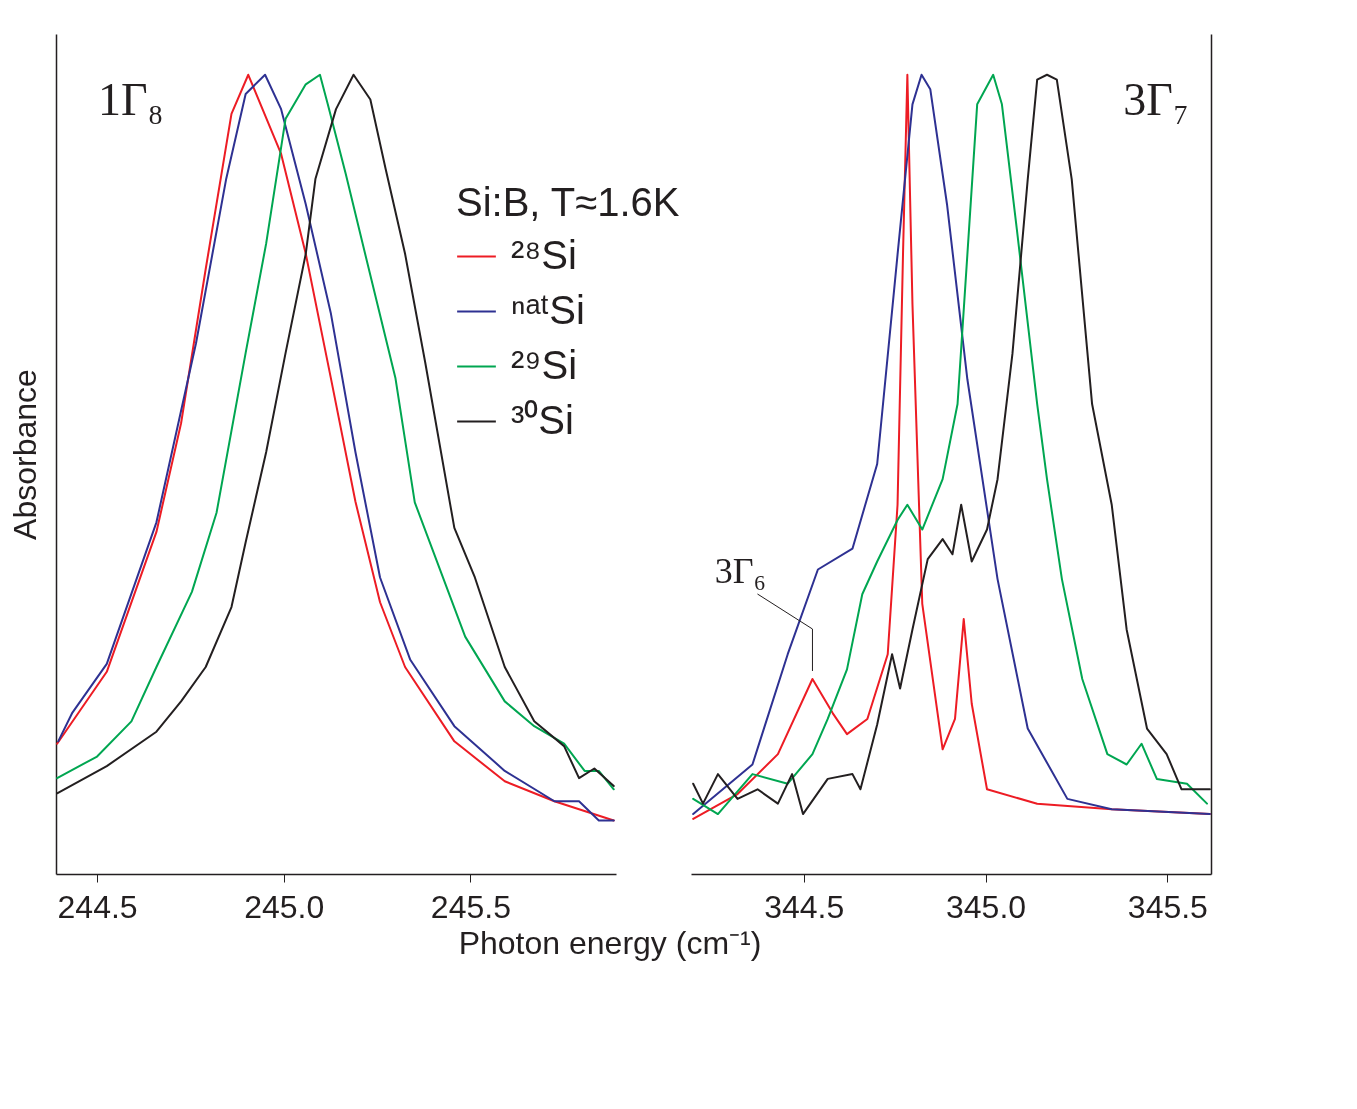  I want to click on legend-label: ²⁸Si, so click(544, 254).